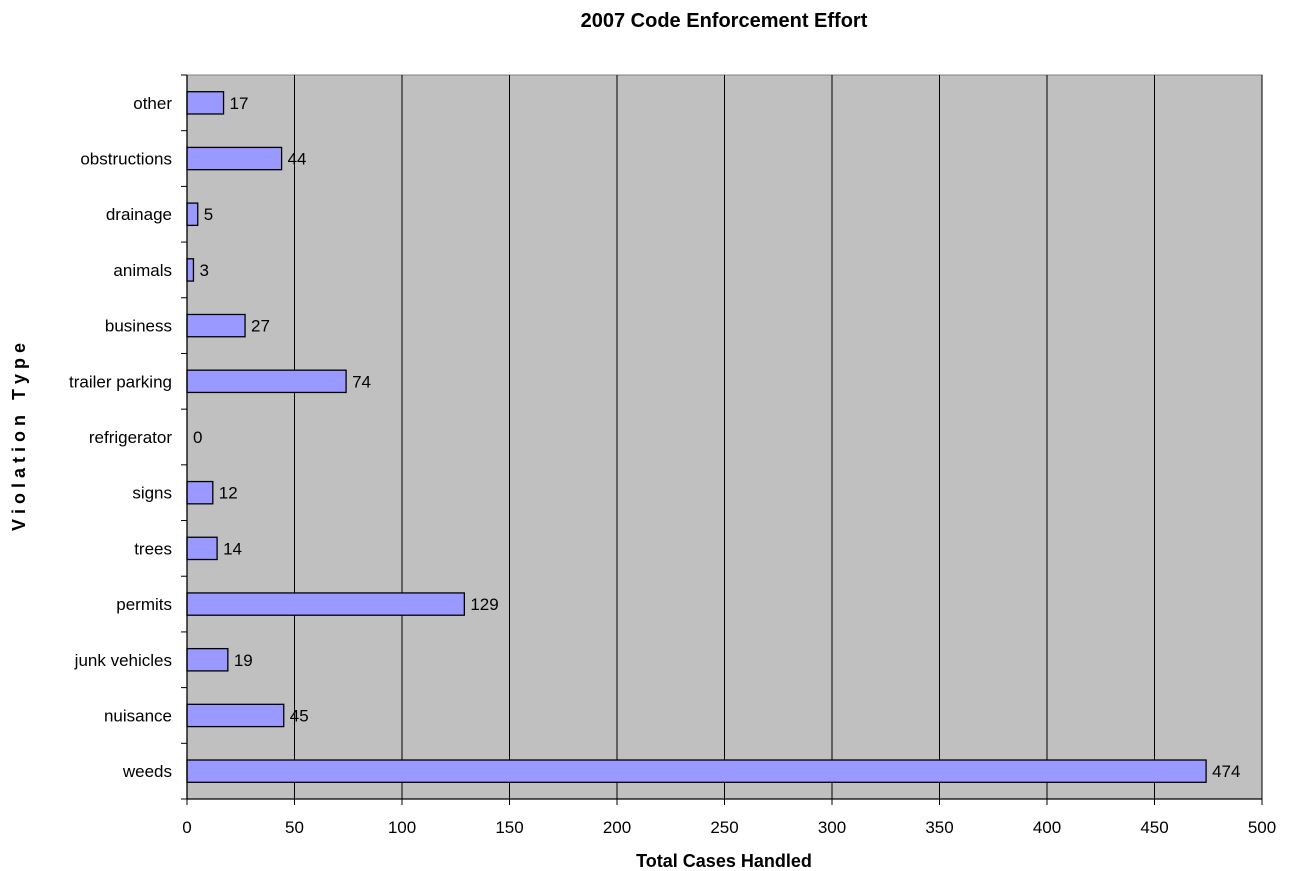 The width and height of the screenshot is (1295, 871). I want to click on data-label-other: 17, so click(239, 103).